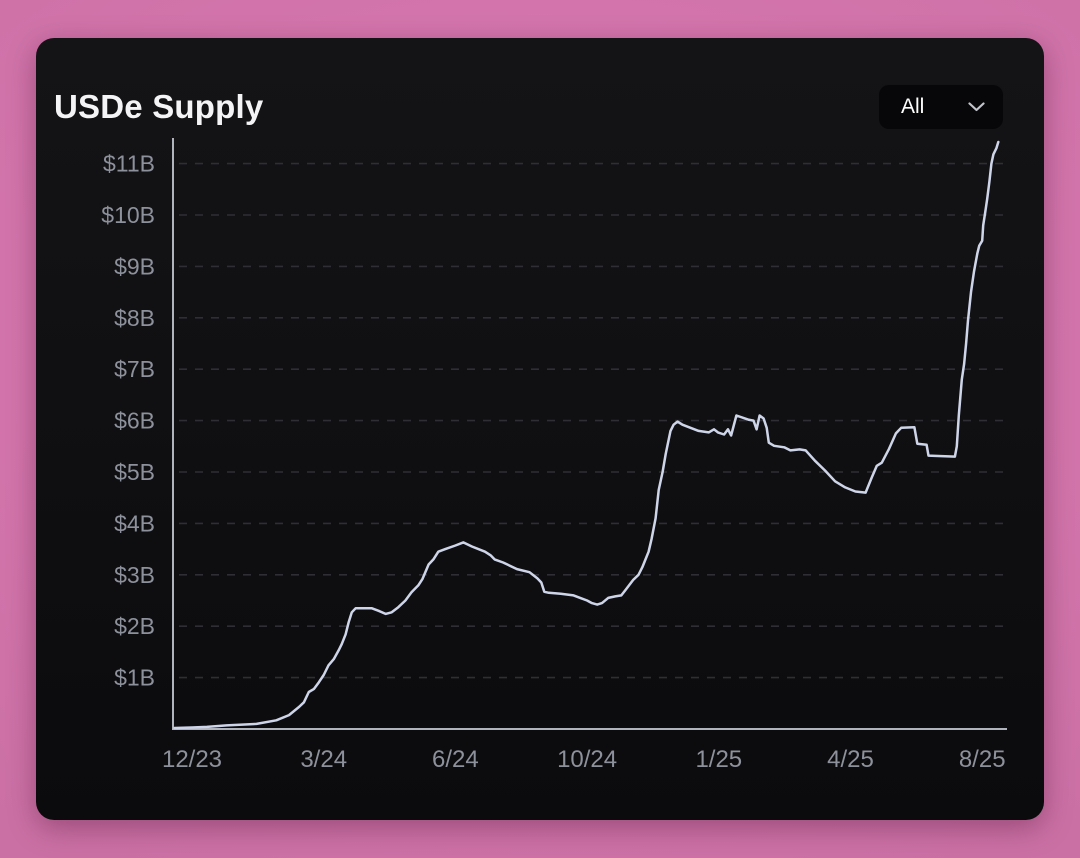  I want to click on y-axis-label: $3B, so click(134, 575).